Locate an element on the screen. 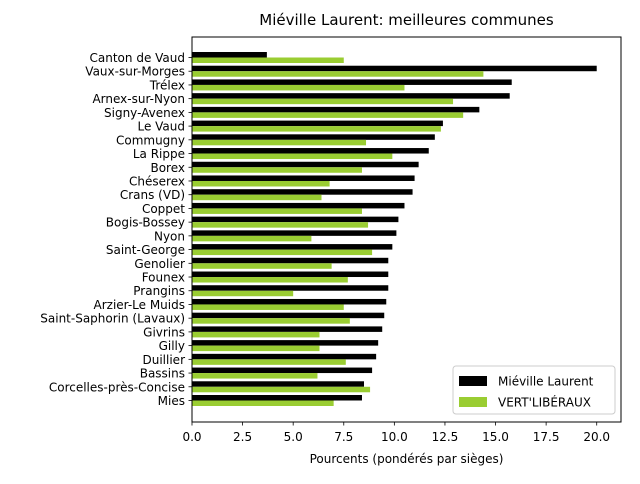 Image resolution: width=640 pixels, height=484 pixels. y-tick-label: Corcelles-près-Concise is located at coordinates (117, 387).